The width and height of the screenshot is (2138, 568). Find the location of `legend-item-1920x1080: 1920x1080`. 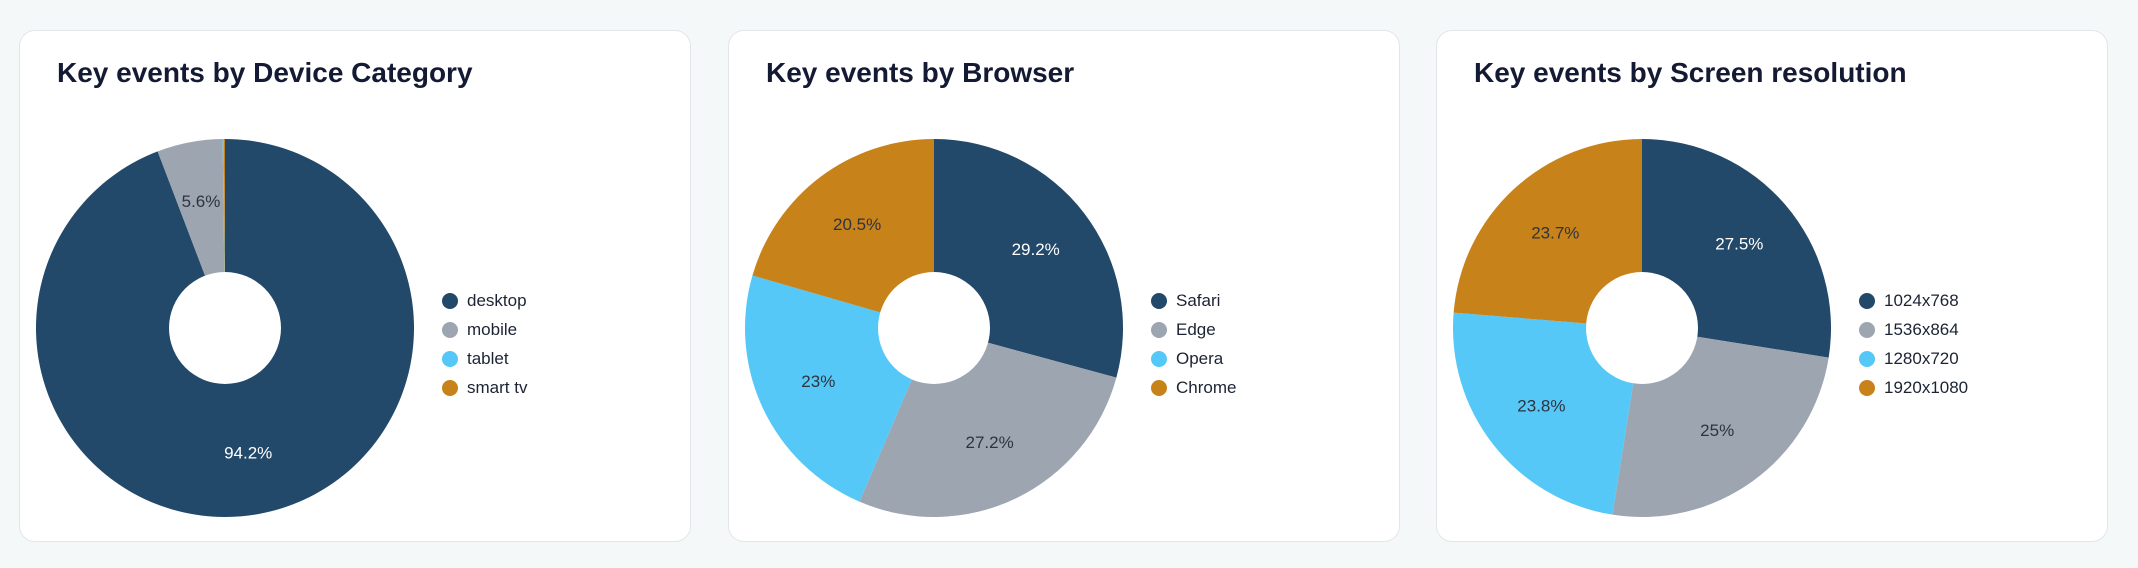

legend-item-1920x1080: 1920x1080 is located at coordinates (1913, 387).